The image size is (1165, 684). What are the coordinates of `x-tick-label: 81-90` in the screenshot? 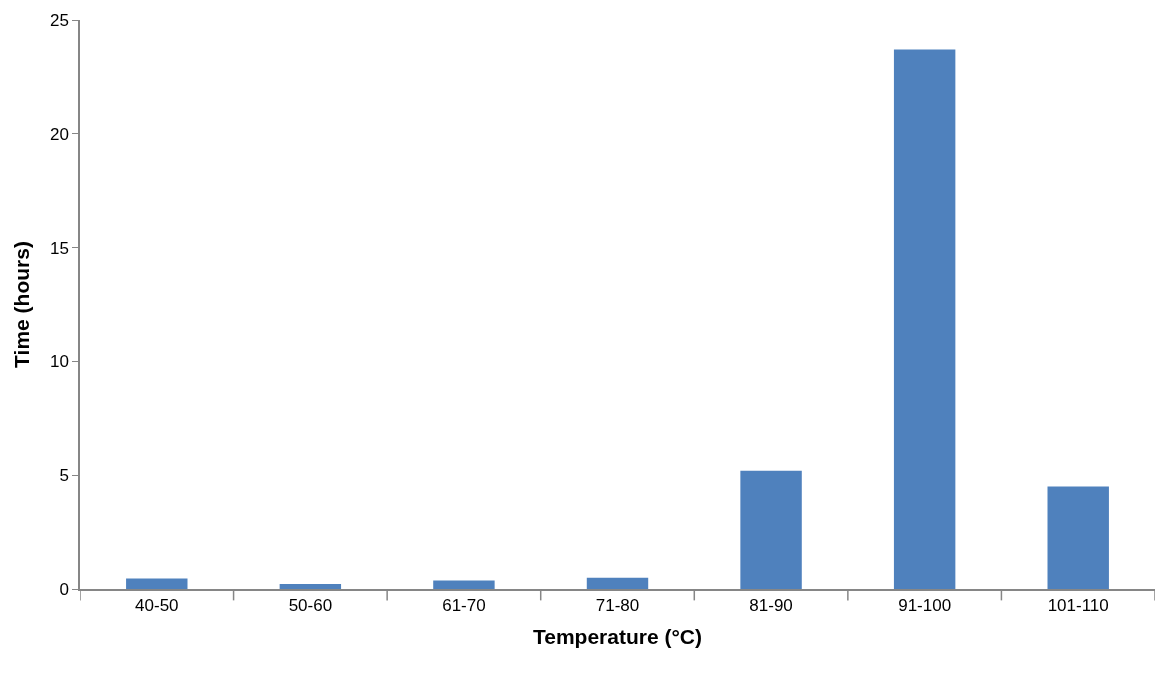 It's located at (771, 606).